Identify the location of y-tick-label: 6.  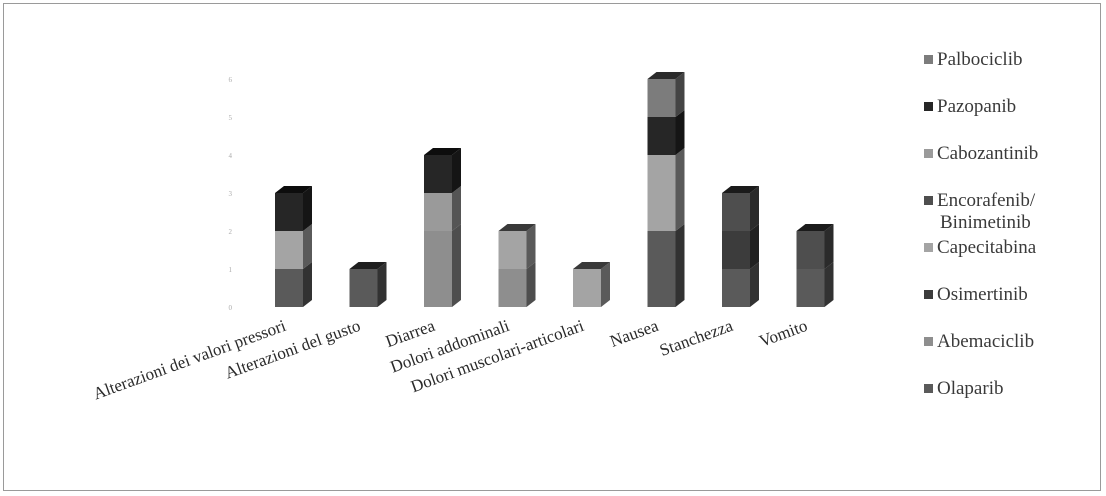
(231, 80).